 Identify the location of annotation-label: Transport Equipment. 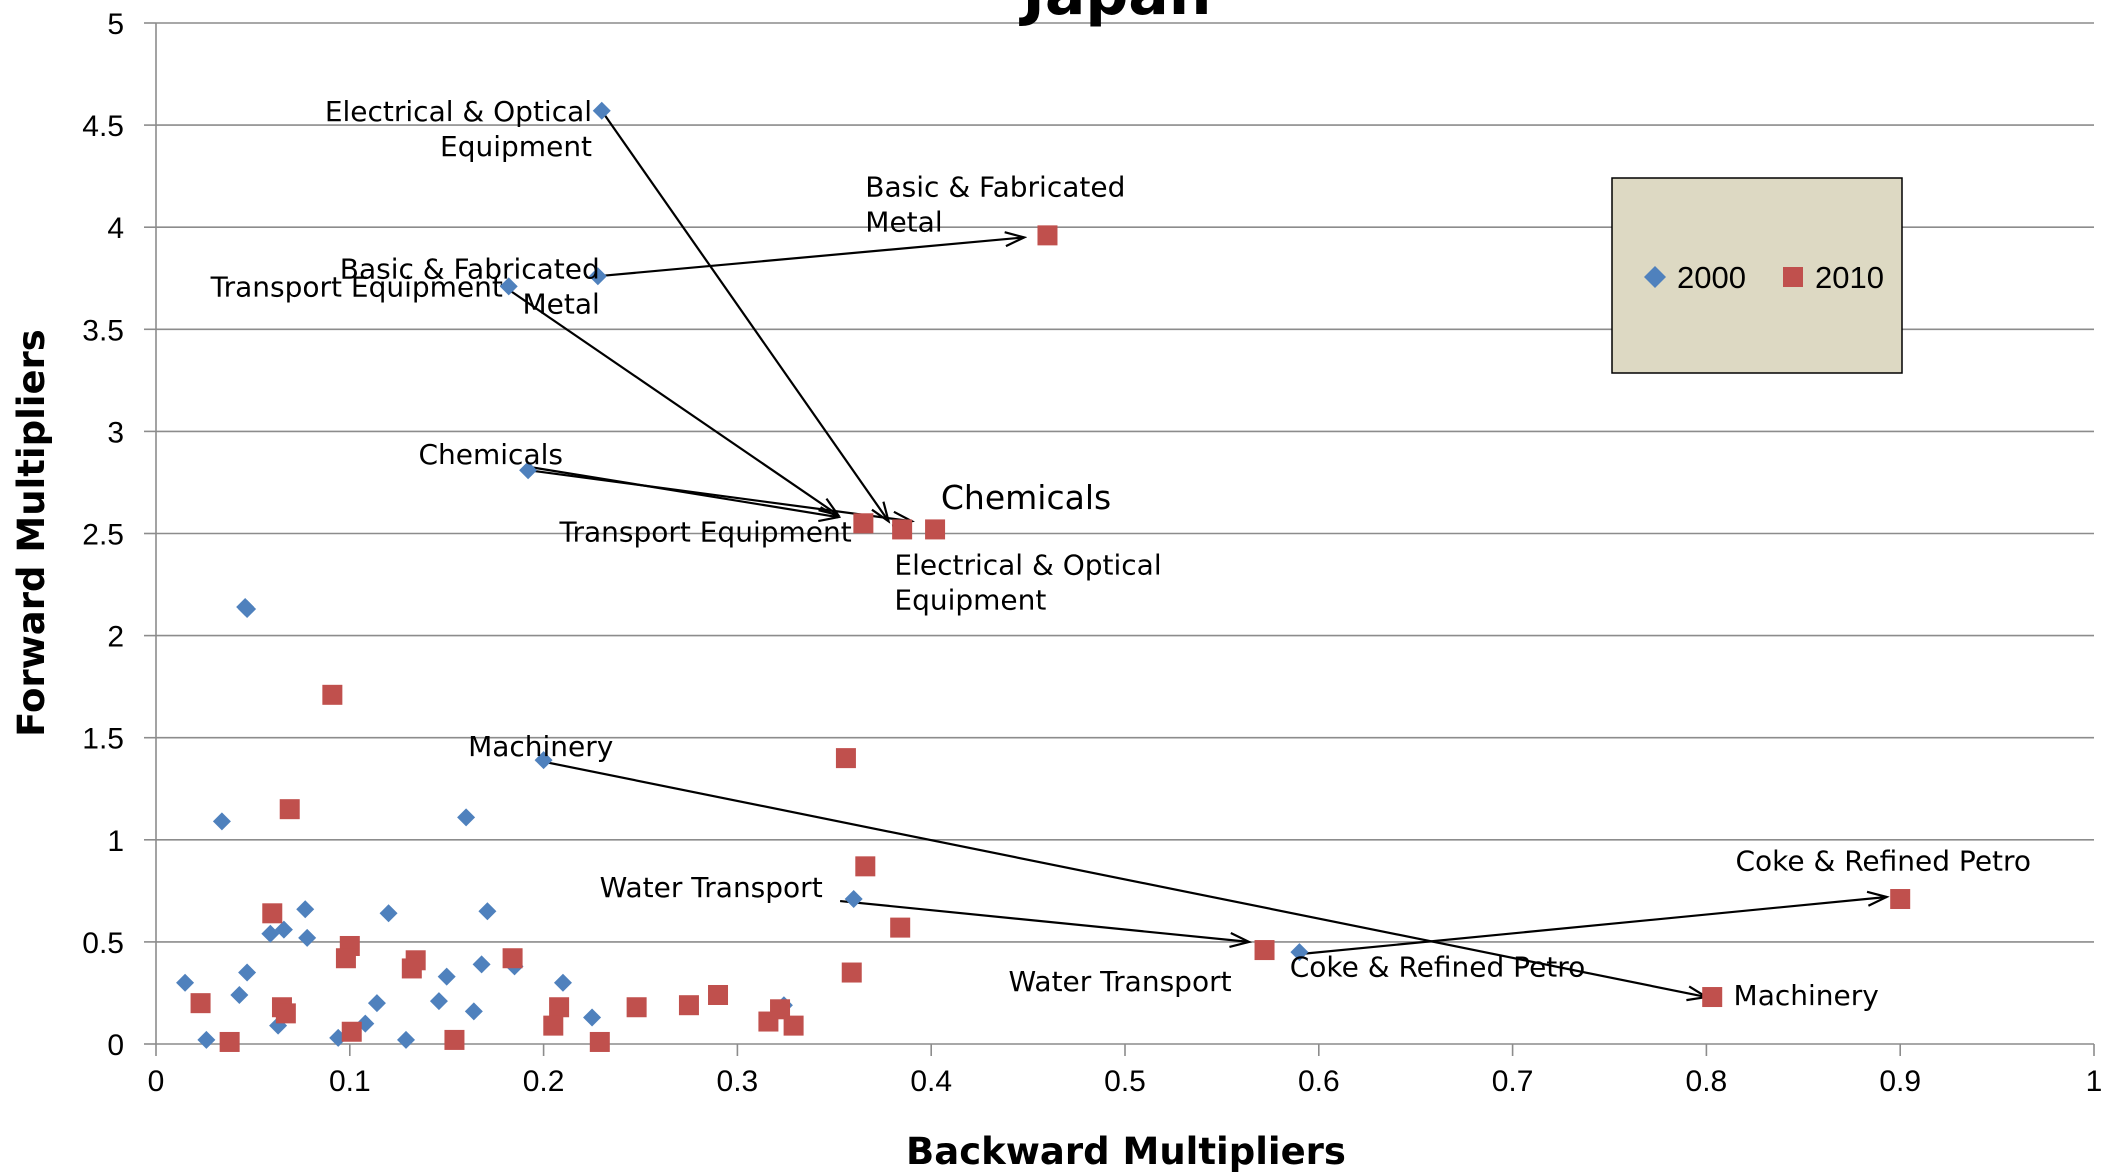
(704, 532).